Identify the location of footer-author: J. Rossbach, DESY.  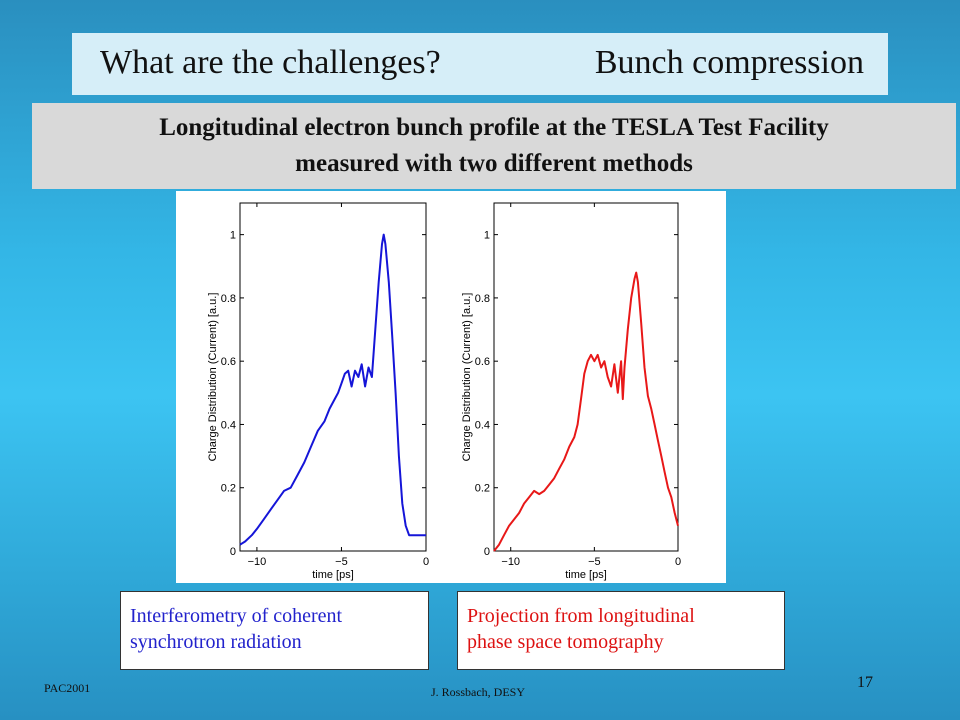
(478, 692).